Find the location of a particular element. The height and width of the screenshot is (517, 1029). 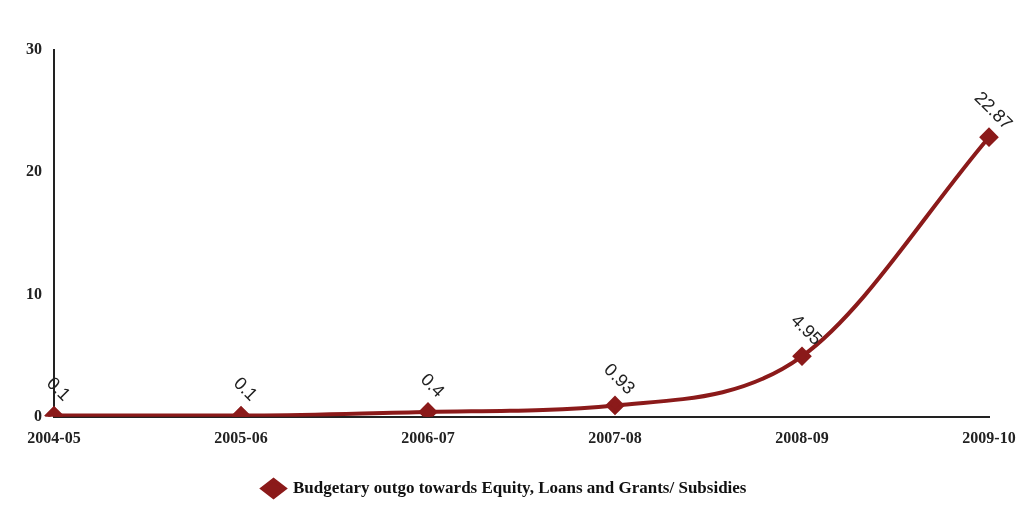

y-tick-label: 10 is located at coordinates (34, 293).